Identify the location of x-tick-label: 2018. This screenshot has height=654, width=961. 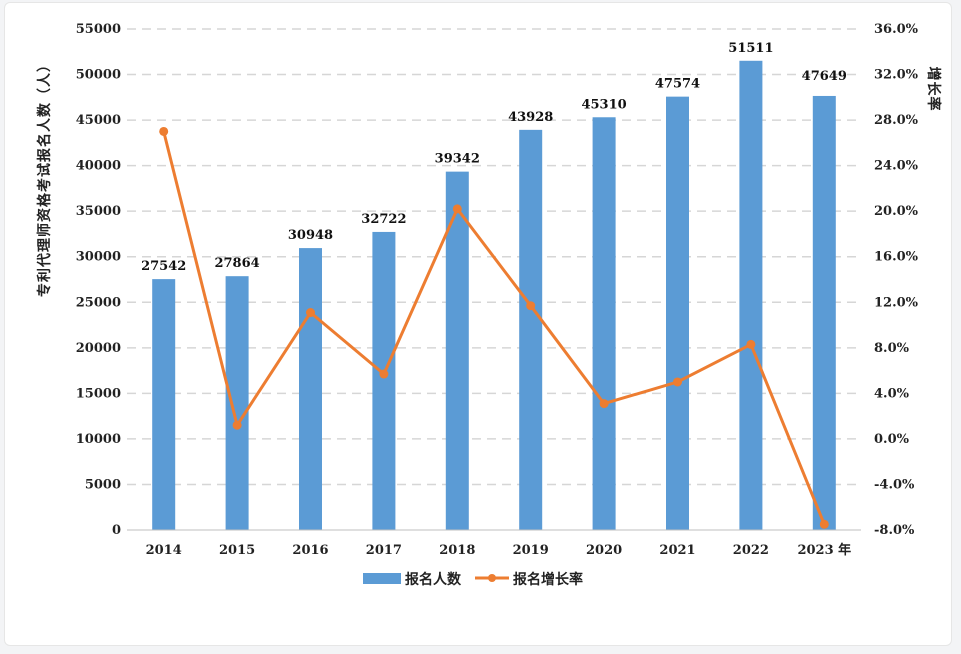
(457, 550).